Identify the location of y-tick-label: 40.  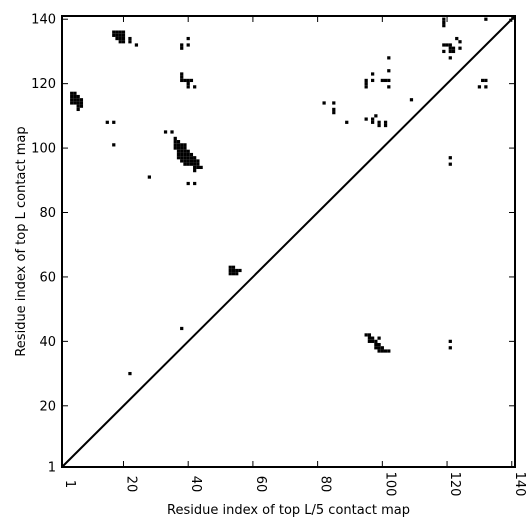
(47, 342).